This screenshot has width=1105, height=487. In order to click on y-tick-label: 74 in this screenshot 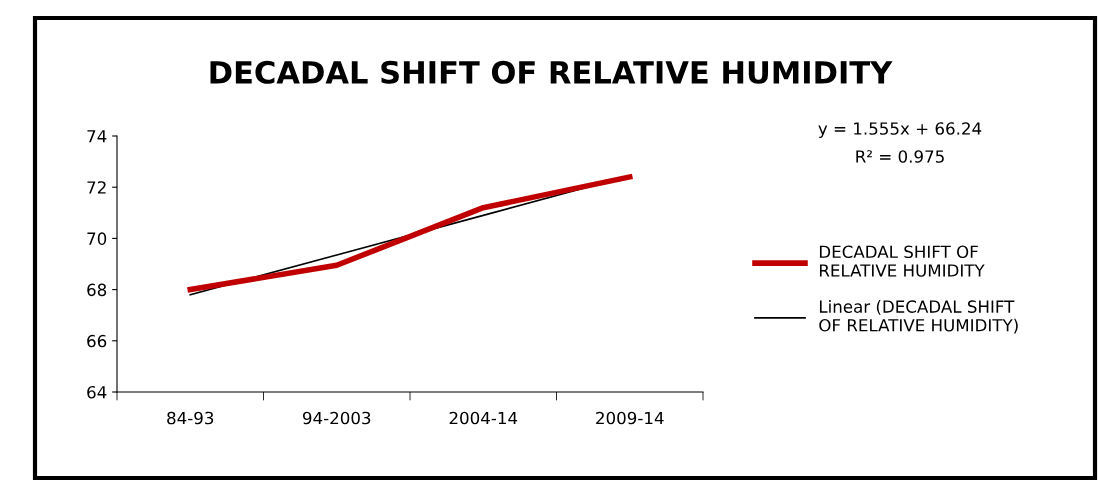, I will do `click(97, 136)`.